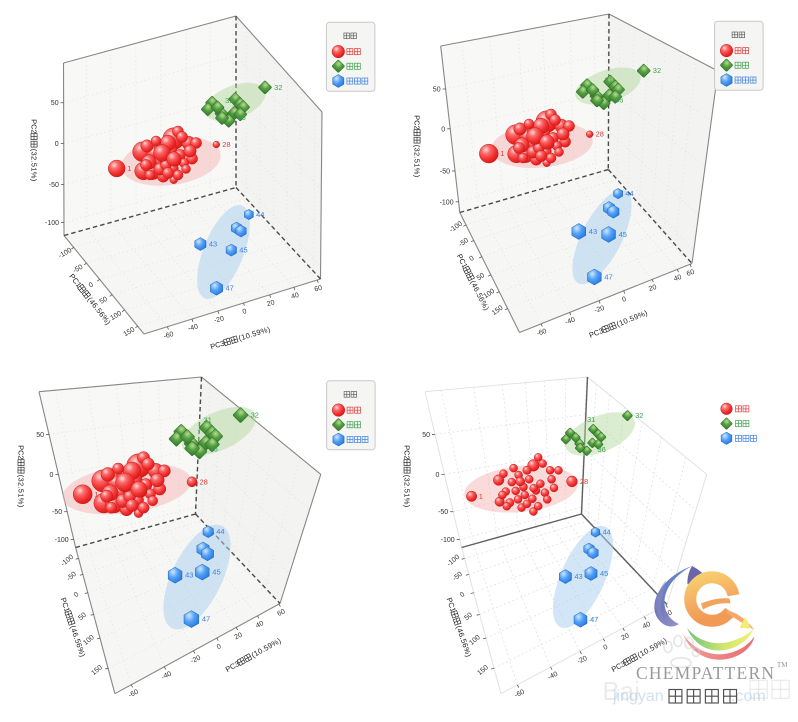 Image resolution: width=798 pixels, height=722 pixels. I want to click on svg-text: jingyan, so click(638, 696).